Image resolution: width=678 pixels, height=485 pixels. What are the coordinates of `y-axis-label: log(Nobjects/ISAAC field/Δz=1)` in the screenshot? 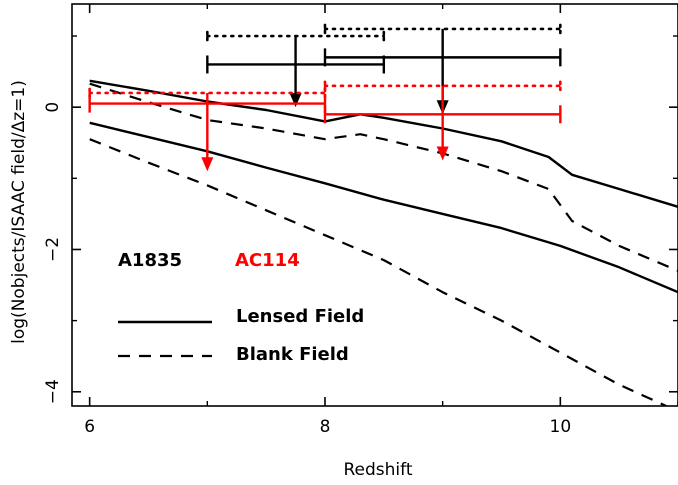 It's located at (19, 212).